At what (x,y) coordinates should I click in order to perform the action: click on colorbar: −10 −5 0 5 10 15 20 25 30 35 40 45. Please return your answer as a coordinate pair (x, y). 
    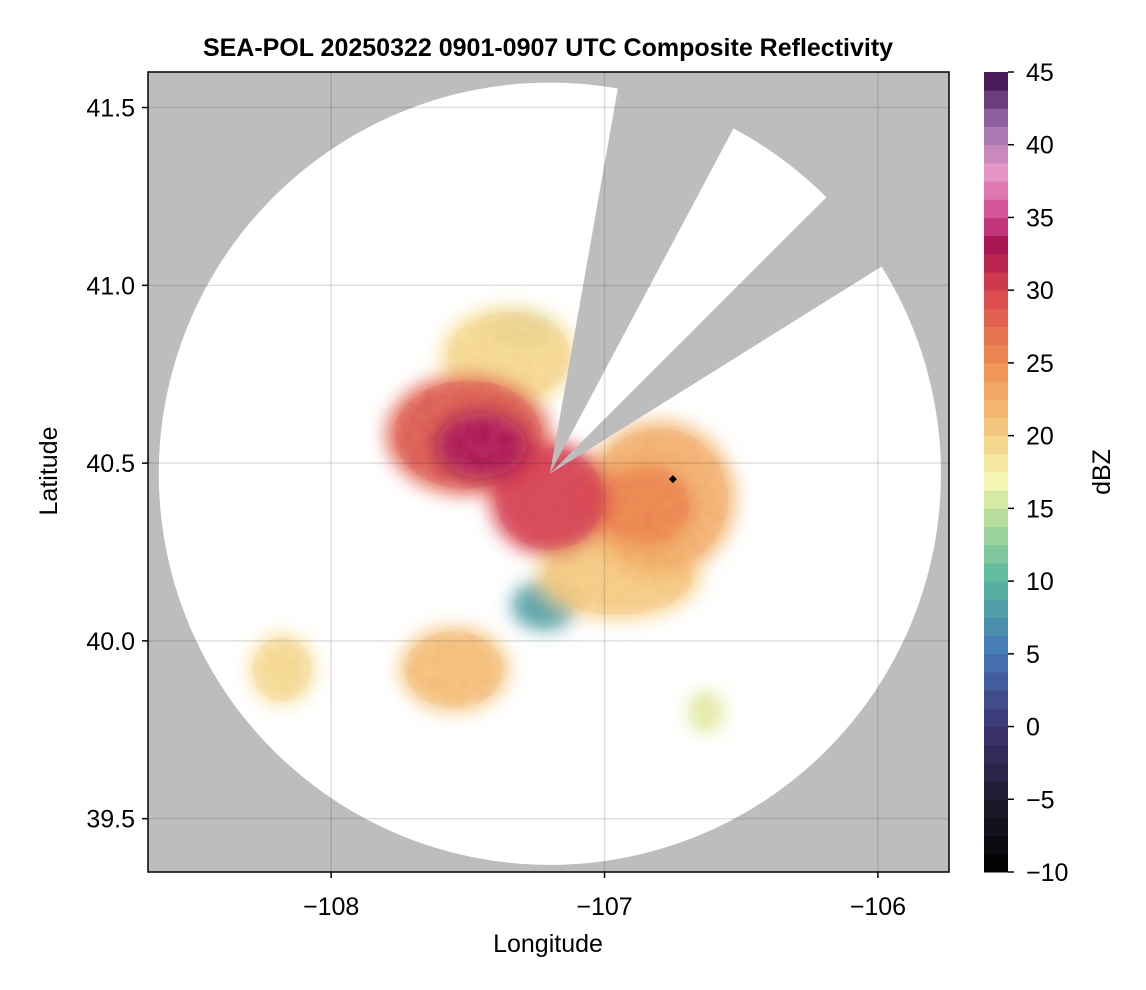
    Looking at the image, I should click on (1026, 473).